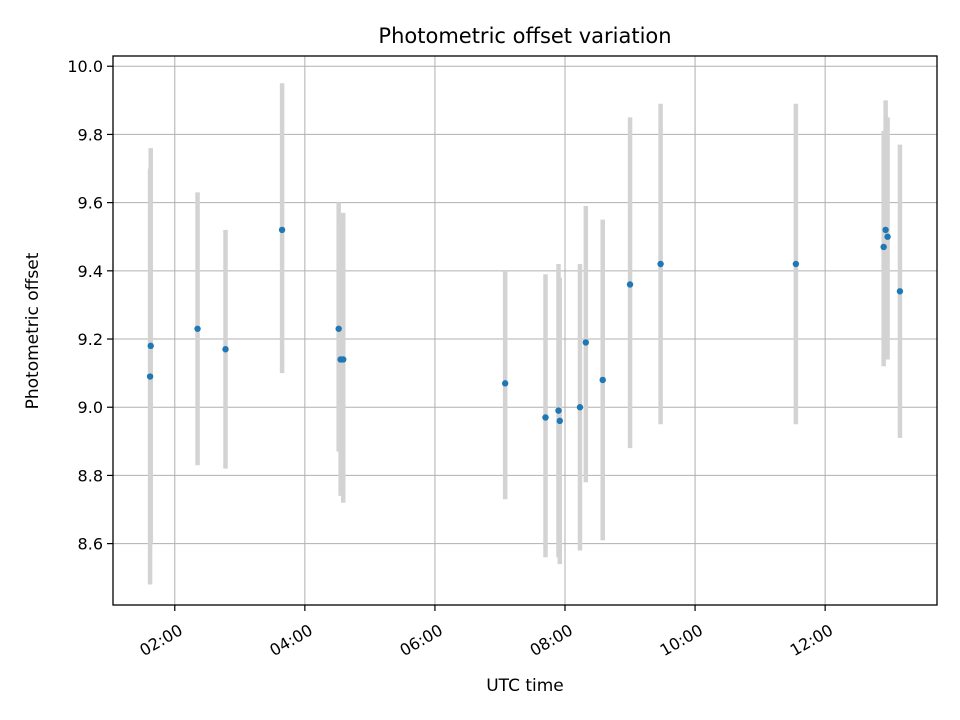 Image resolution: width=960 pixels, height=720 pixels. I want to click on x-axis-label: UTC time, so click(525, 686).